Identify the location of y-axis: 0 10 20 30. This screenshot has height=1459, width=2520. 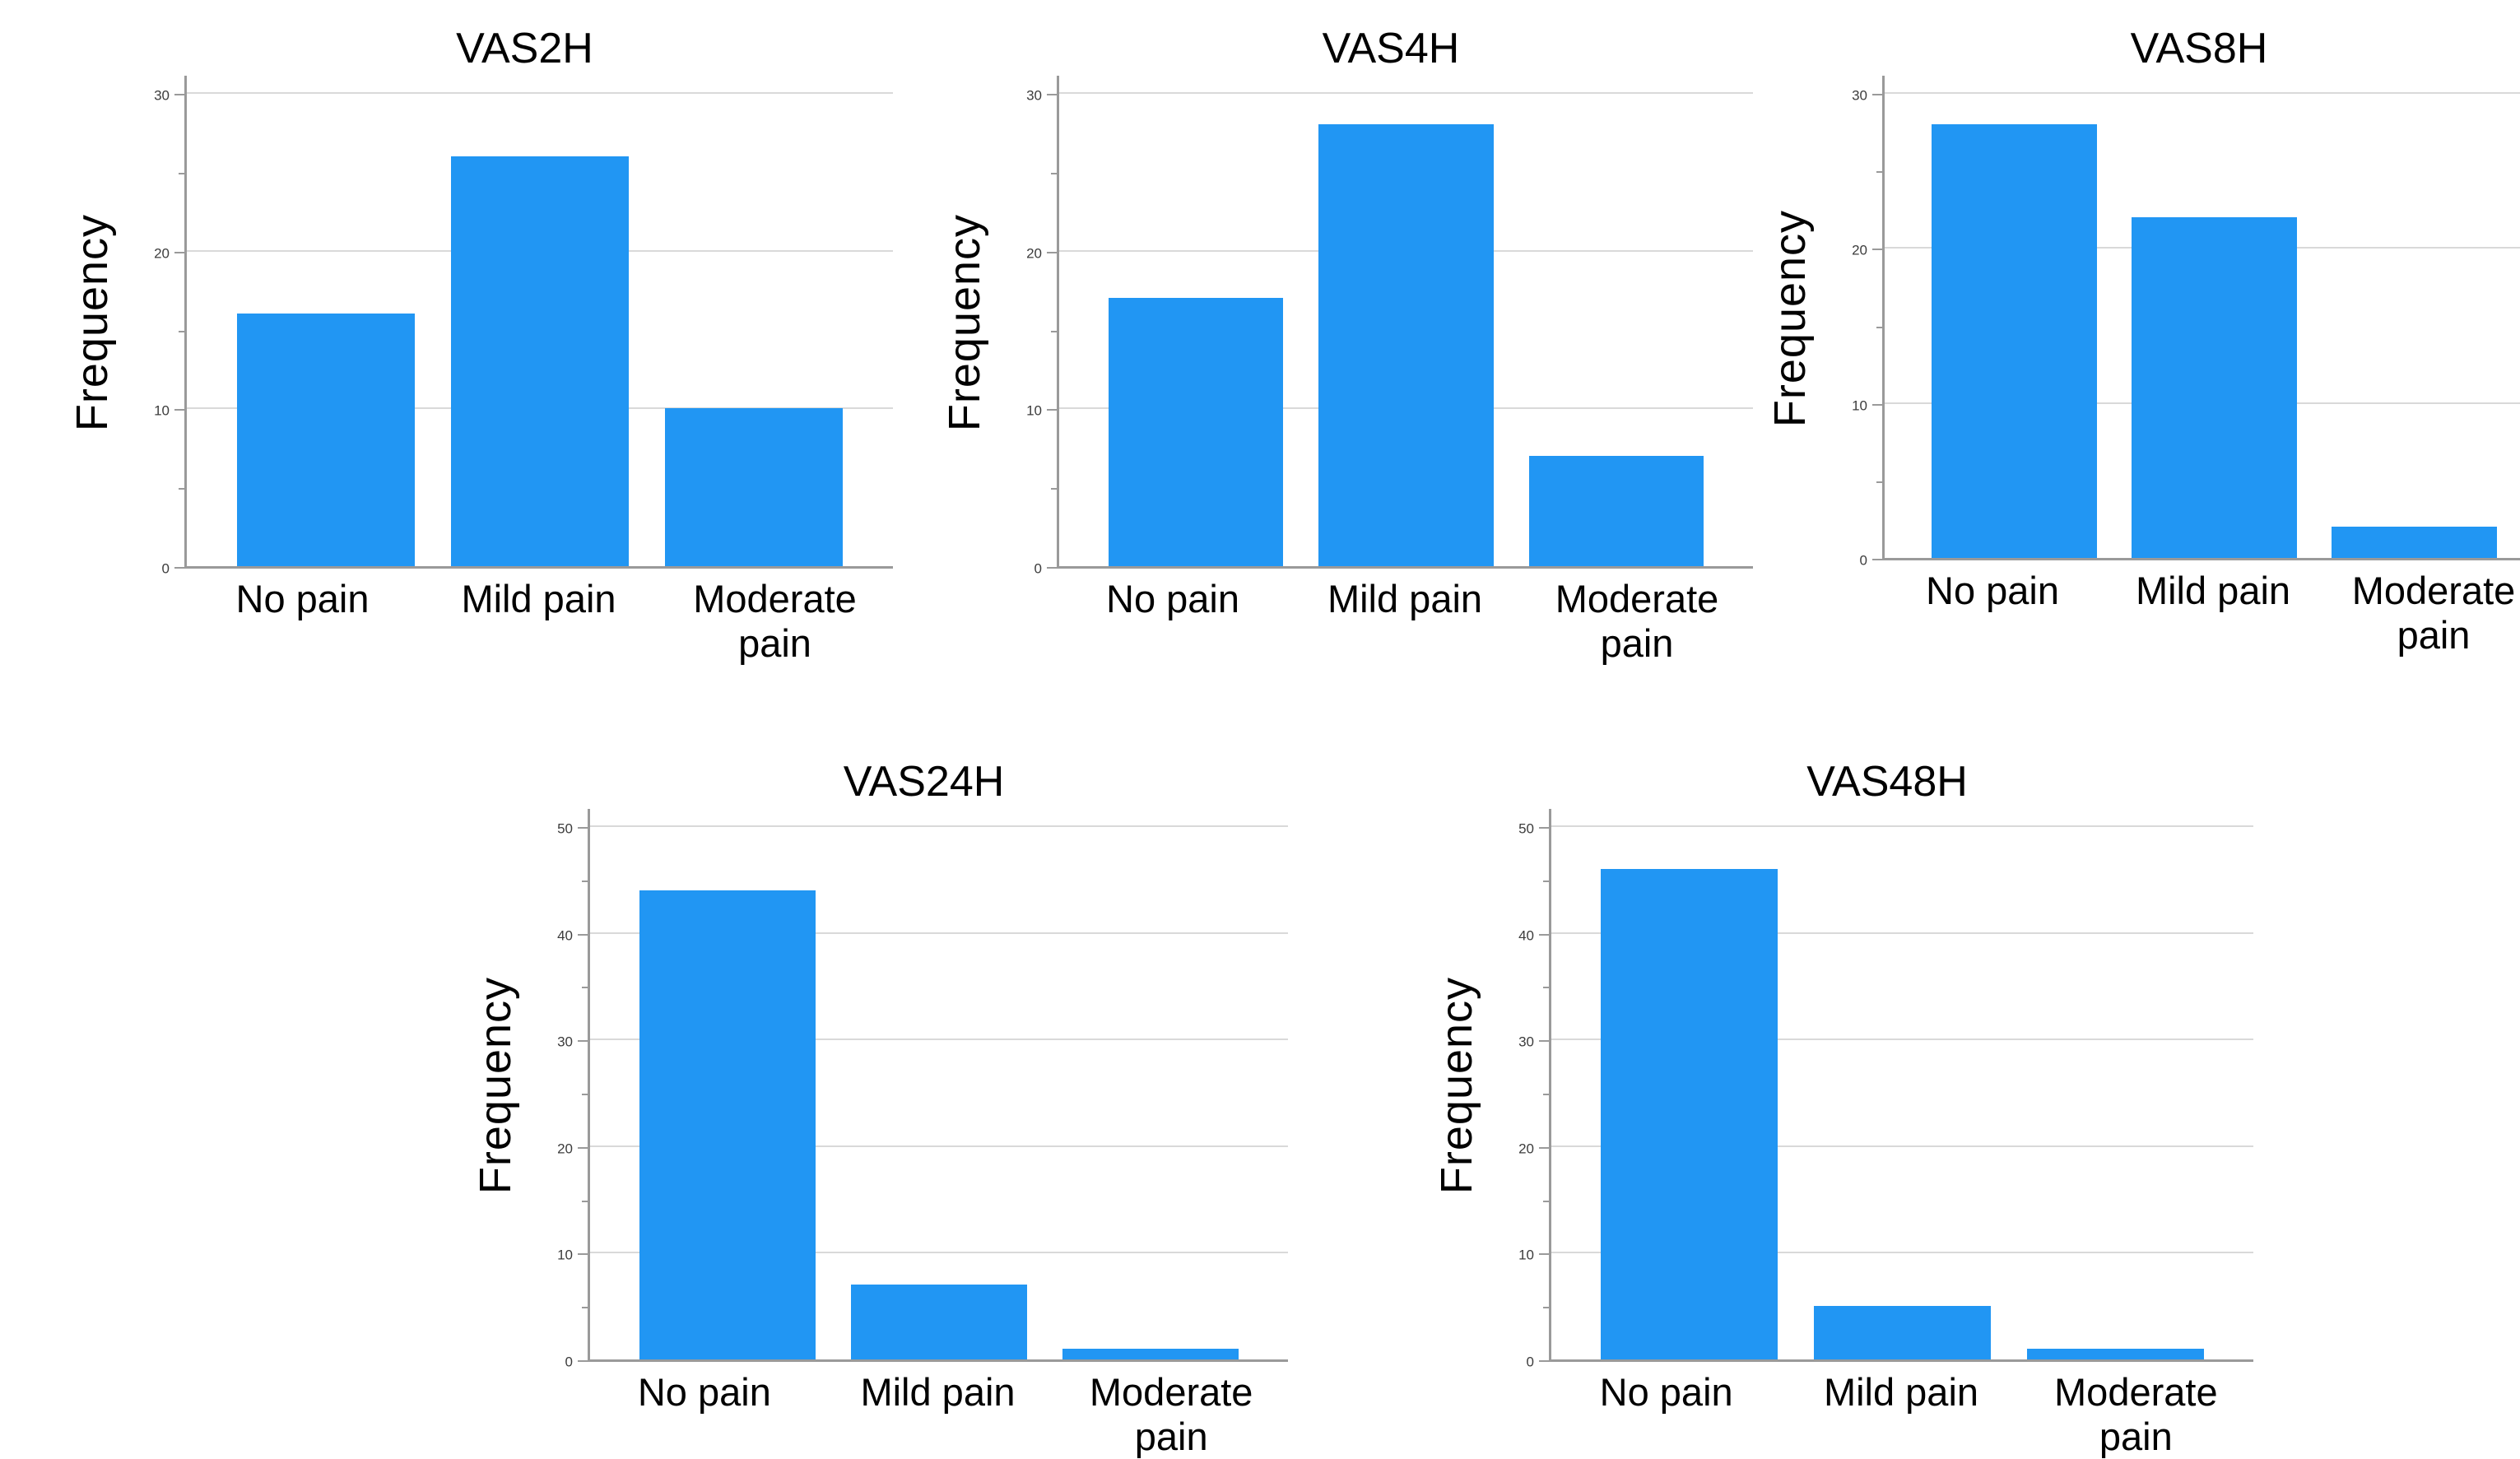
(155, 326).